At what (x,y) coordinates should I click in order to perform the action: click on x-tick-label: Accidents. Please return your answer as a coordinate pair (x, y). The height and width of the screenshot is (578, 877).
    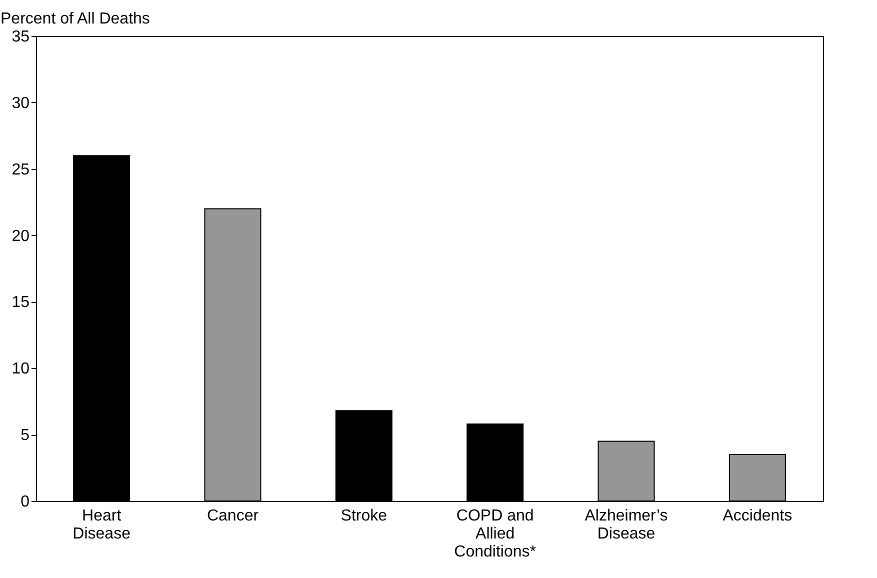
    Looking at the image, I should click on (757, 516).